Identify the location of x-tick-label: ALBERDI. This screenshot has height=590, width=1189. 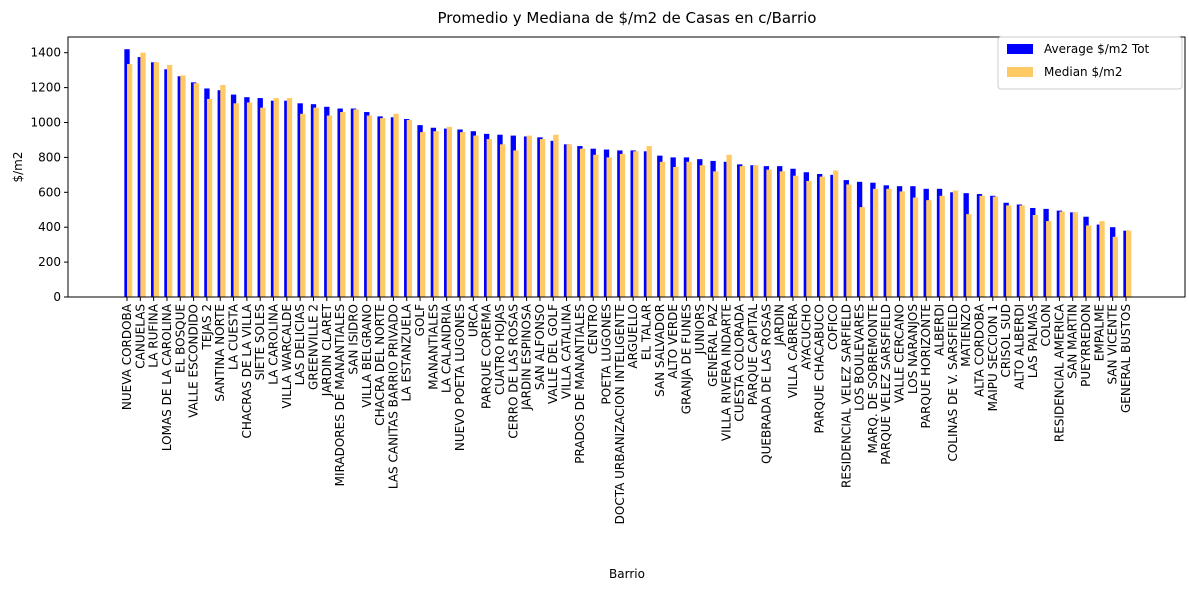
(940, 330).